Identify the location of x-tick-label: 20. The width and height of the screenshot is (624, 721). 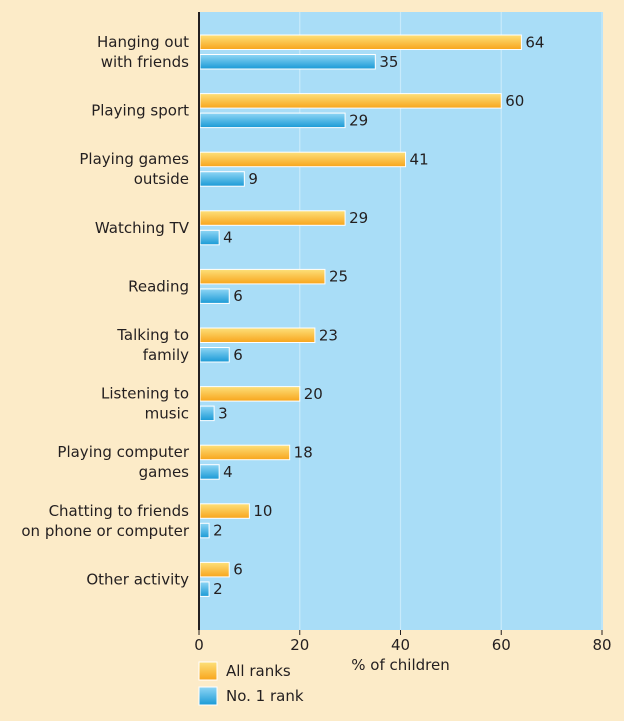
(299, 645).